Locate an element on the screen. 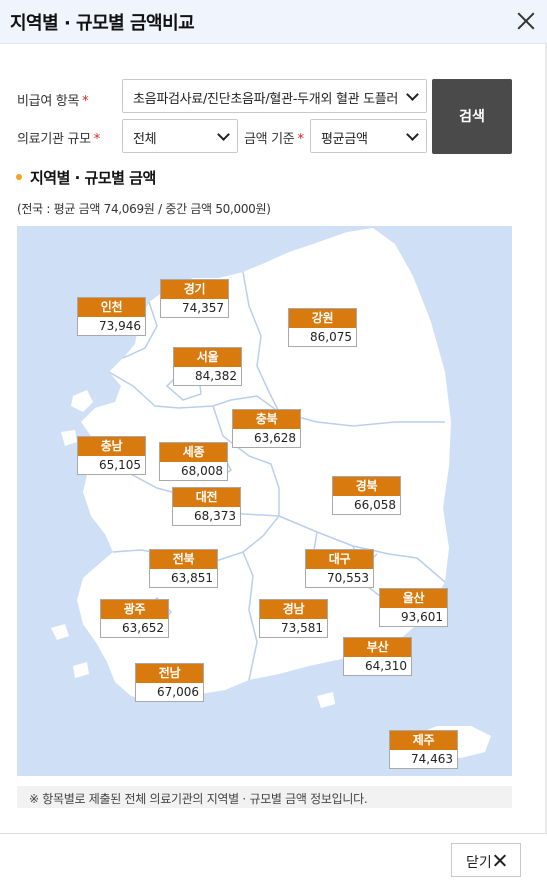  region-jeonnam: 전남 67,006 is located at coordinates (169, 682).